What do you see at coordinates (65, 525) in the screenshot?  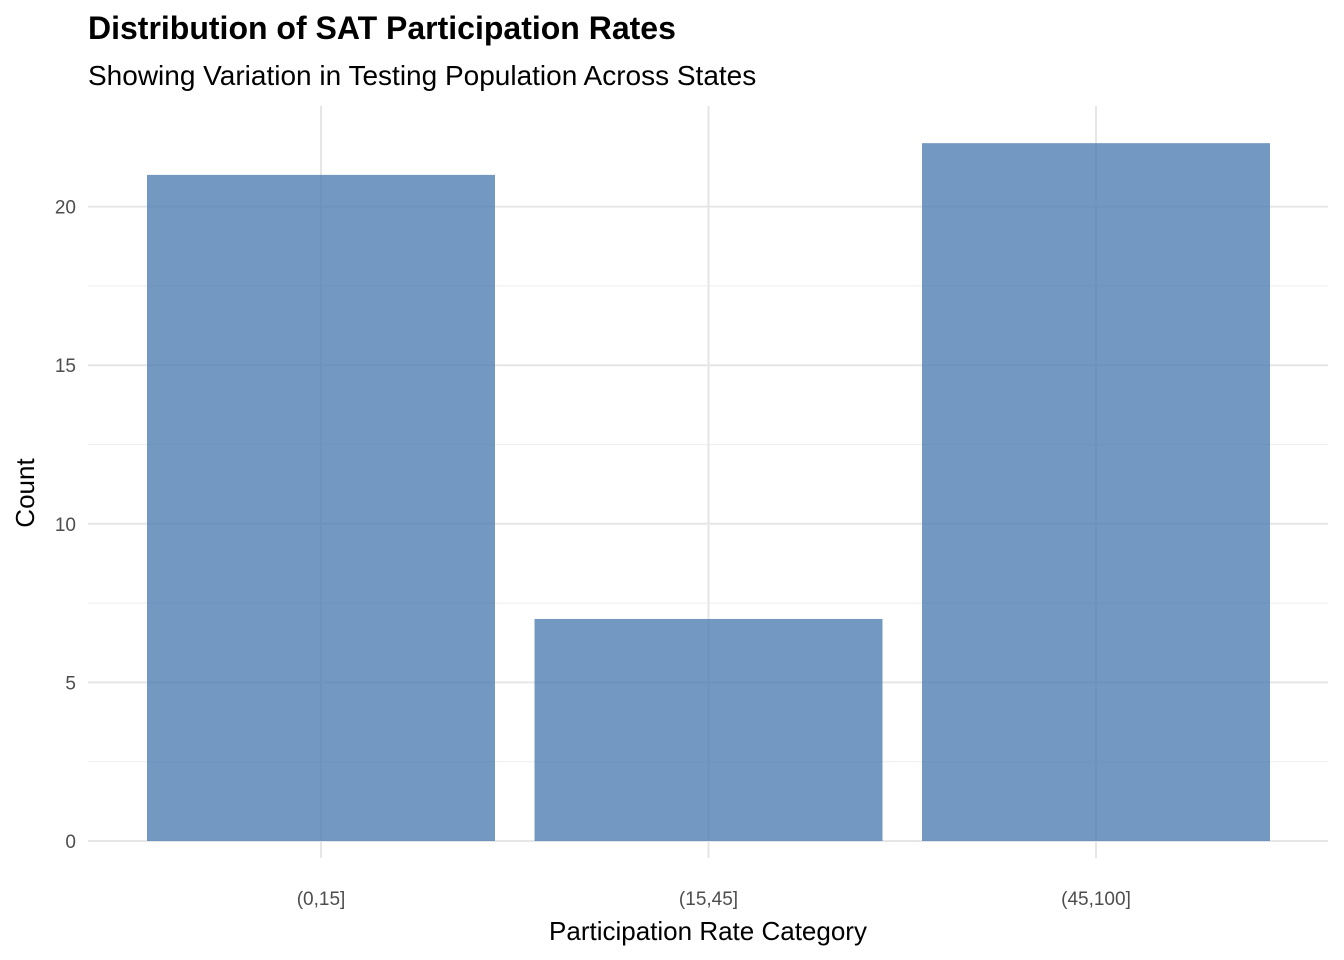 I see `y-tick-label: 10` at bounding box center [65, 525].